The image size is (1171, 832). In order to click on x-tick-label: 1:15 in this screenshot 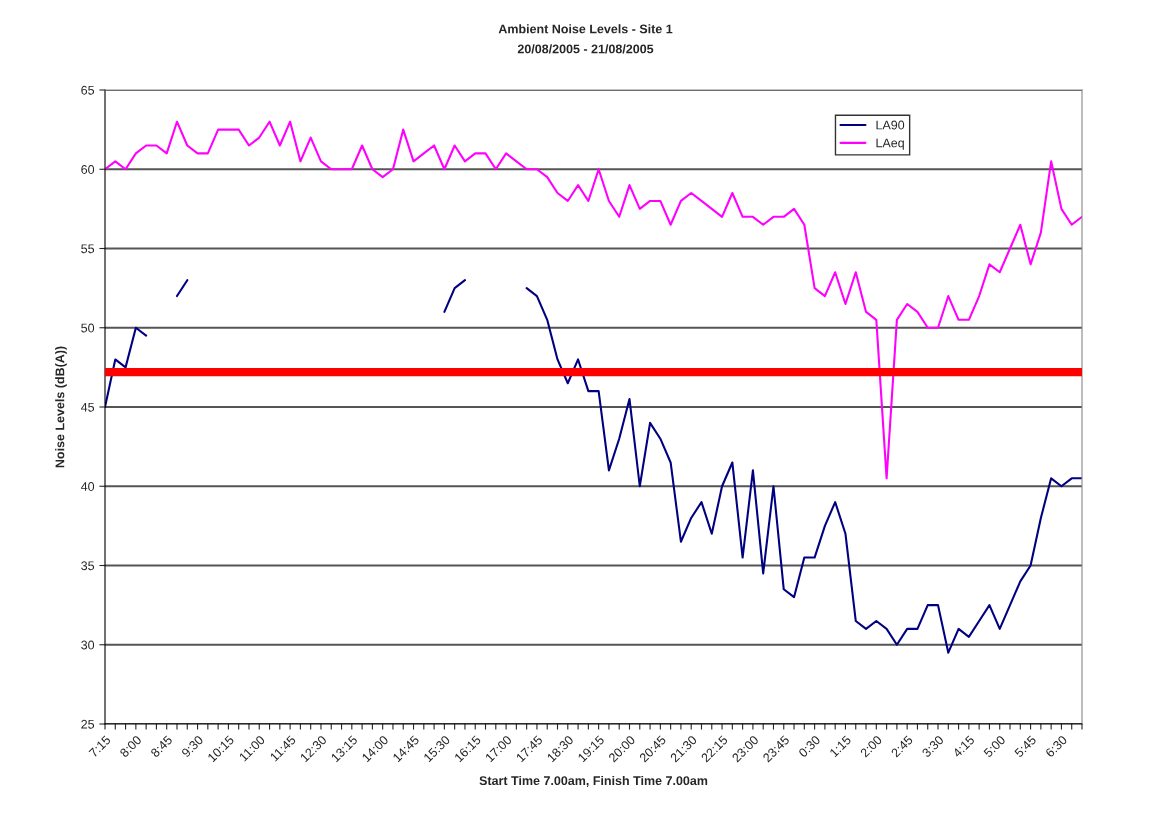, I will do `click(840, 746)`.